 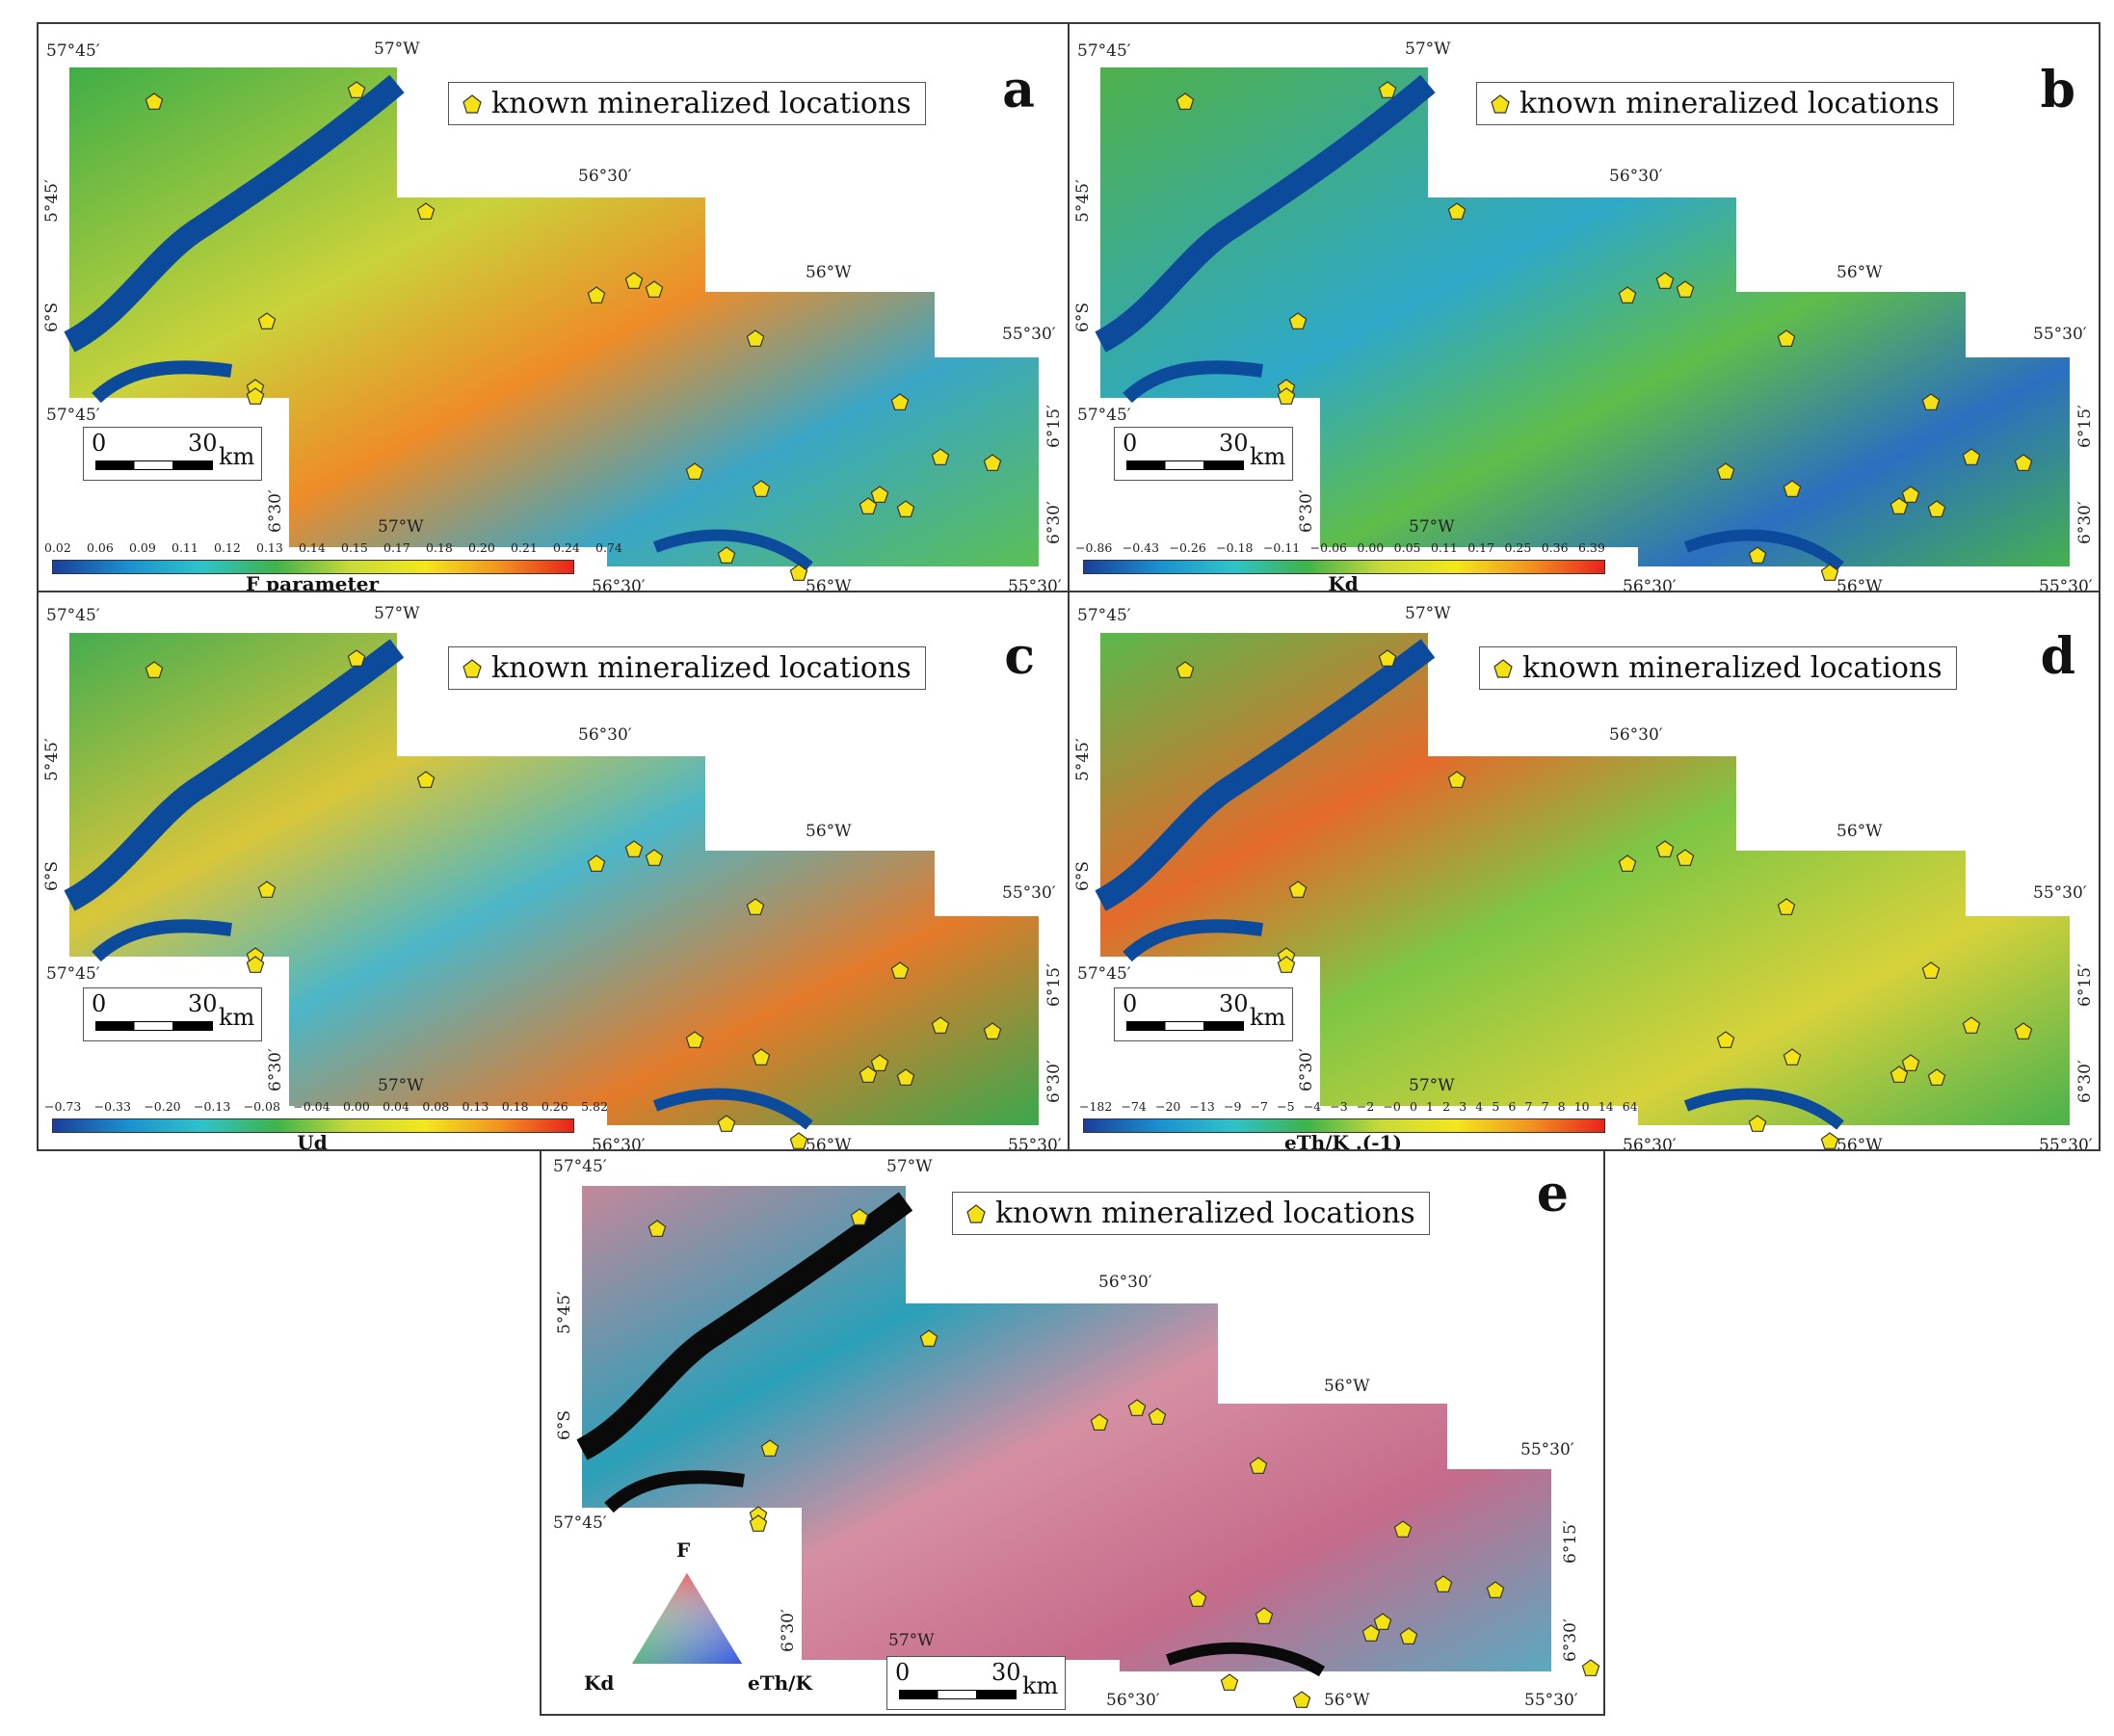 I want to click on coord-left-6s-c: 6°S, so click(x=52, y=876).